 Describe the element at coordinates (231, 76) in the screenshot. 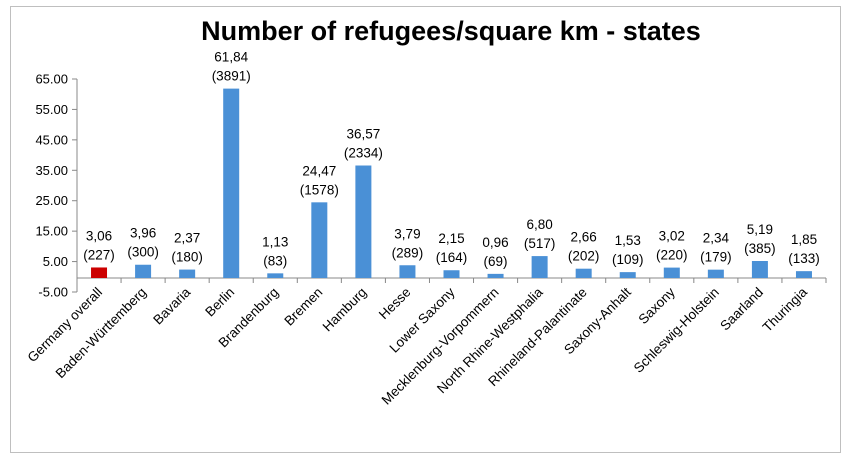

I see `data-label-count: (3891)` at that location.